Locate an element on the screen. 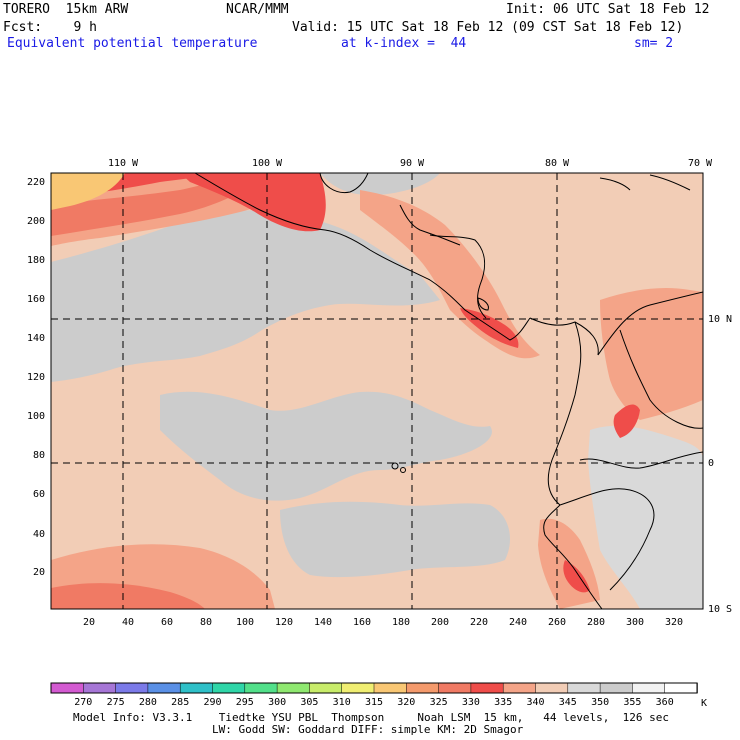  coast-nicaragua-lake is located at coordinates (483, 304).